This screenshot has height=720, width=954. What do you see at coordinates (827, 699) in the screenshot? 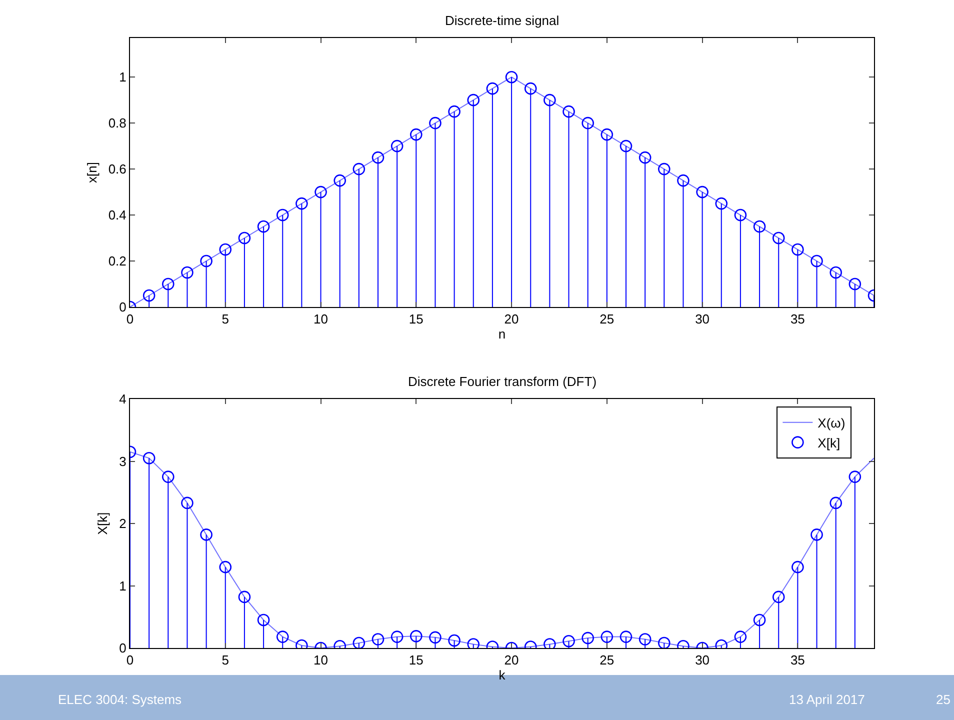
I see `text: 13 April 2017` at bounding box center [827, 699].